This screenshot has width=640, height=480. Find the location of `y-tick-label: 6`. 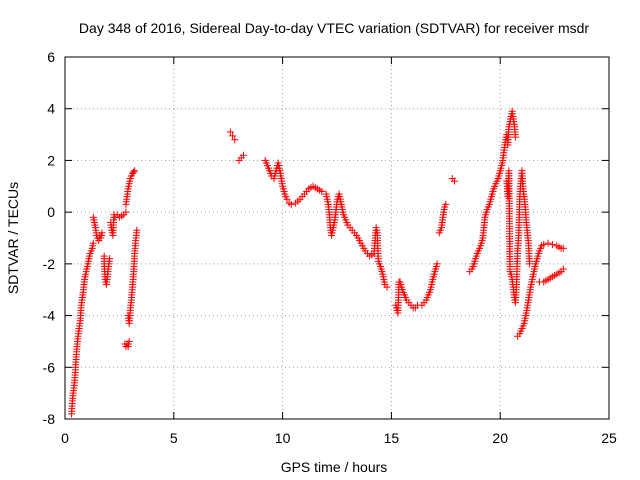

y-tick-label: 6 is located at coordinates (51, 57).